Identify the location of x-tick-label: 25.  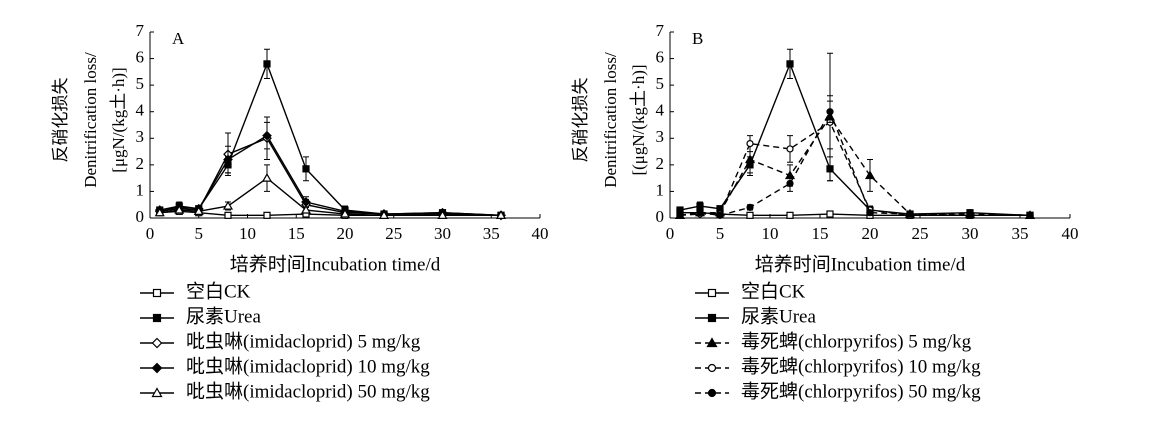
(393, 233).